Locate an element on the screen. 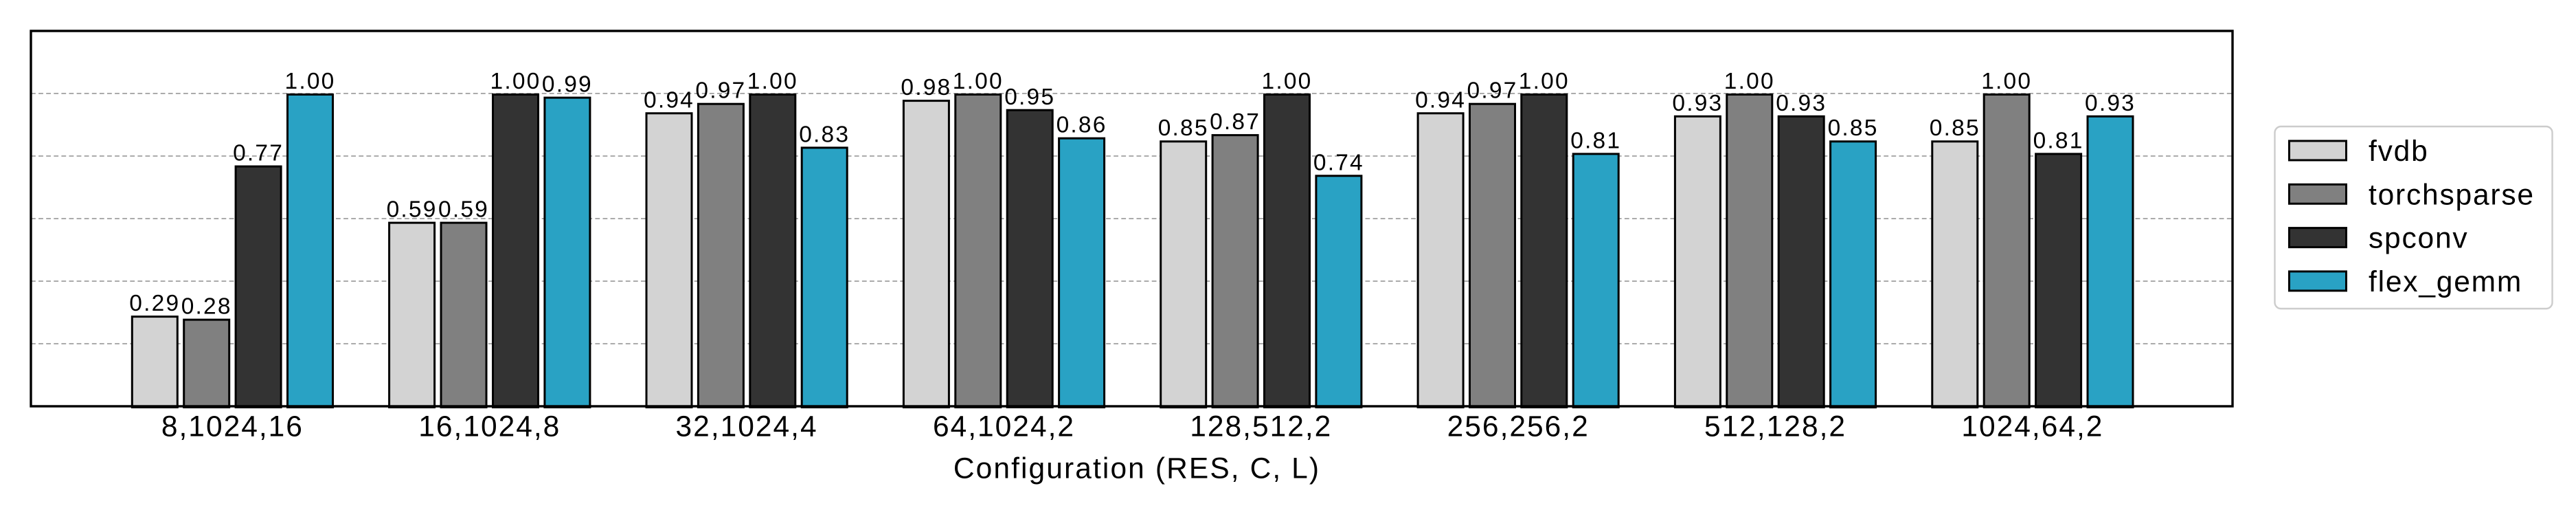 This screenshot has width=2576, height=519. svg-text: 0.99 is located at coordinates (567, 85).